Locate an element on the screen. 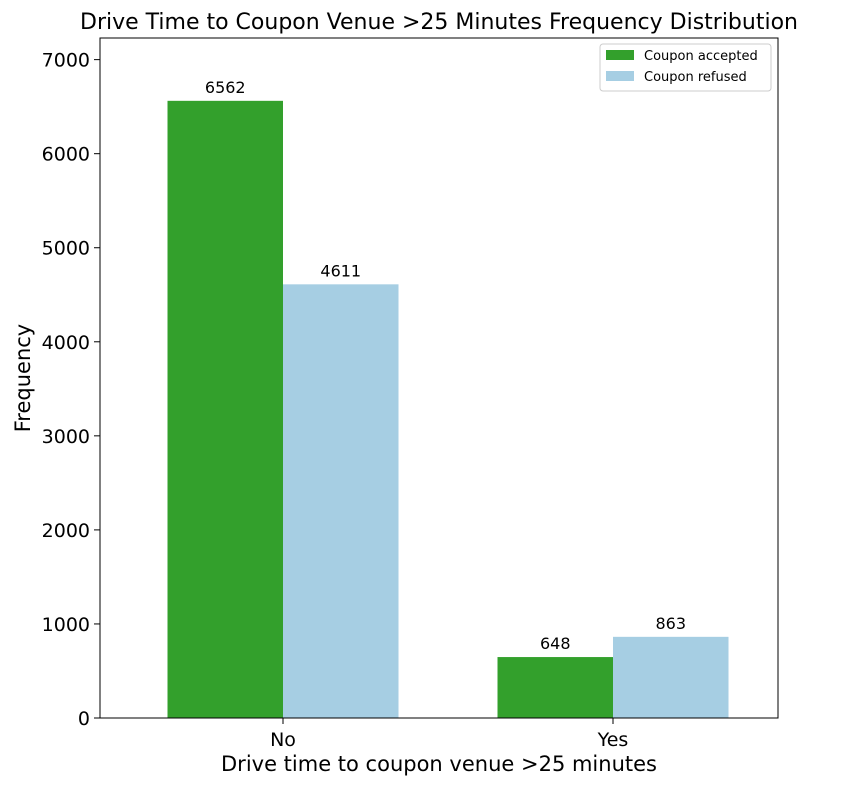  legend: Coupon accepted Coupon refused is located at coordinates (685, 67).